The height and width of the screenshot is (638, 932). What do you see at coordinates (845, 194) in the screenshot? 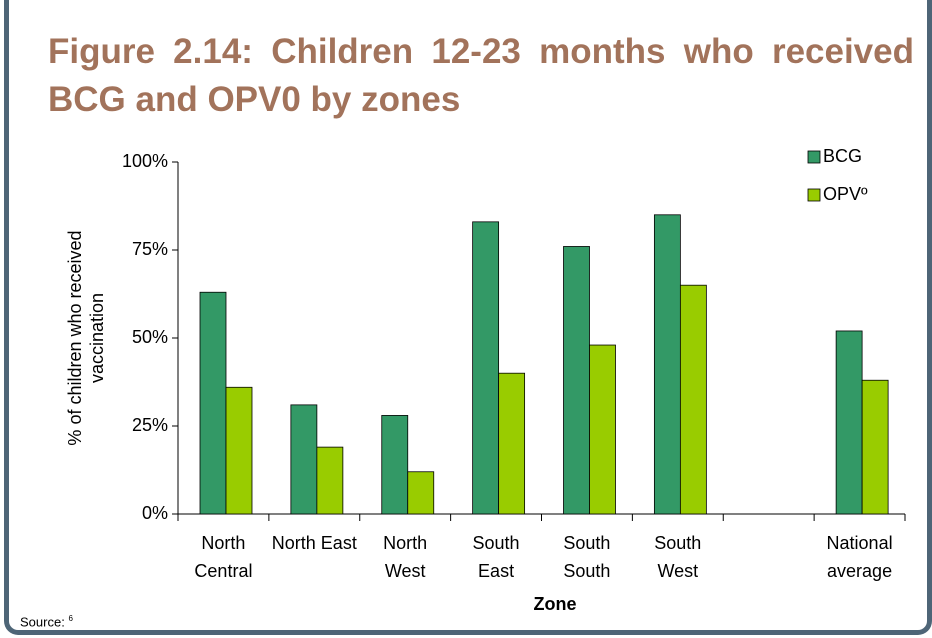
I see `legend-label: OPVº` at bounding box center [845, 194].